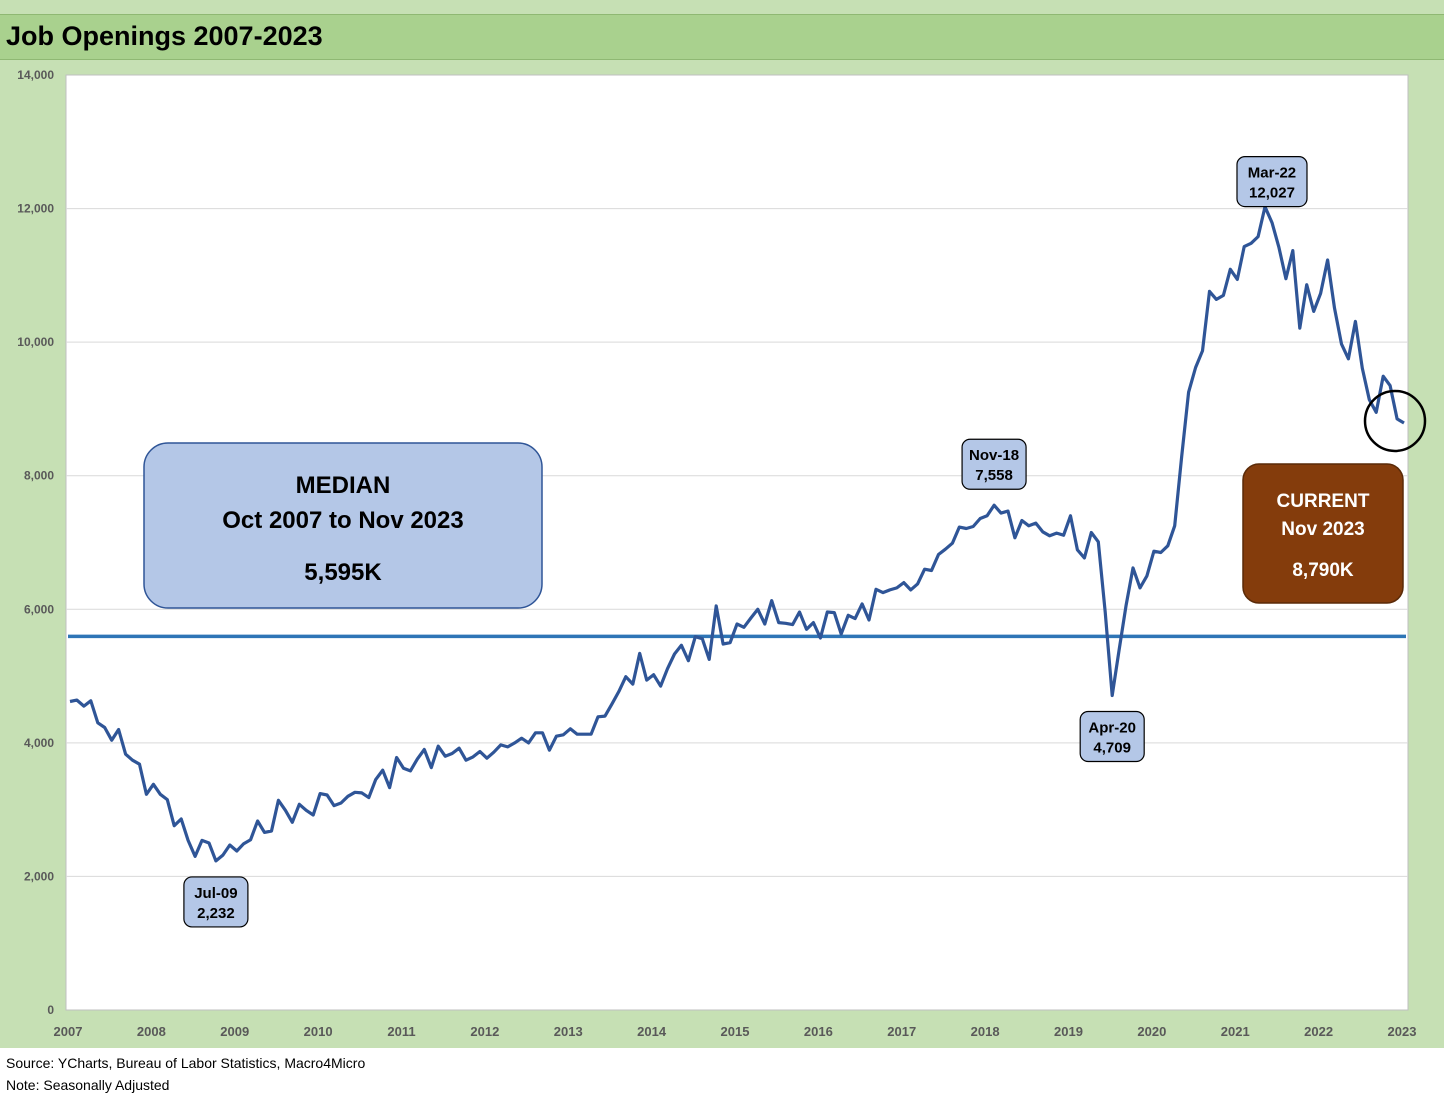 The image size is (1444, 1100). I want to click on x-tick-label: 2014, so click(652, 1031).